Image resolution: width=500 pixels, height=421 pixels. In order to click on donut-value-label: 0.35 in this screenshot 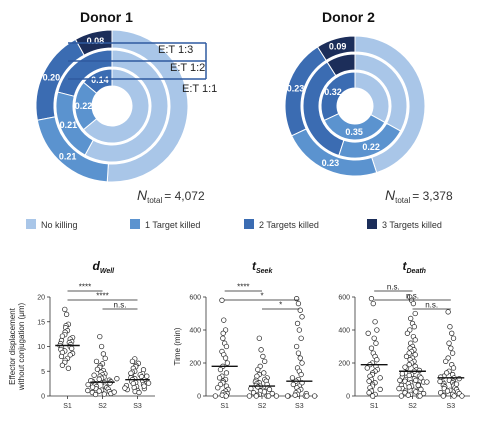, I will do `click(354, 132)`.